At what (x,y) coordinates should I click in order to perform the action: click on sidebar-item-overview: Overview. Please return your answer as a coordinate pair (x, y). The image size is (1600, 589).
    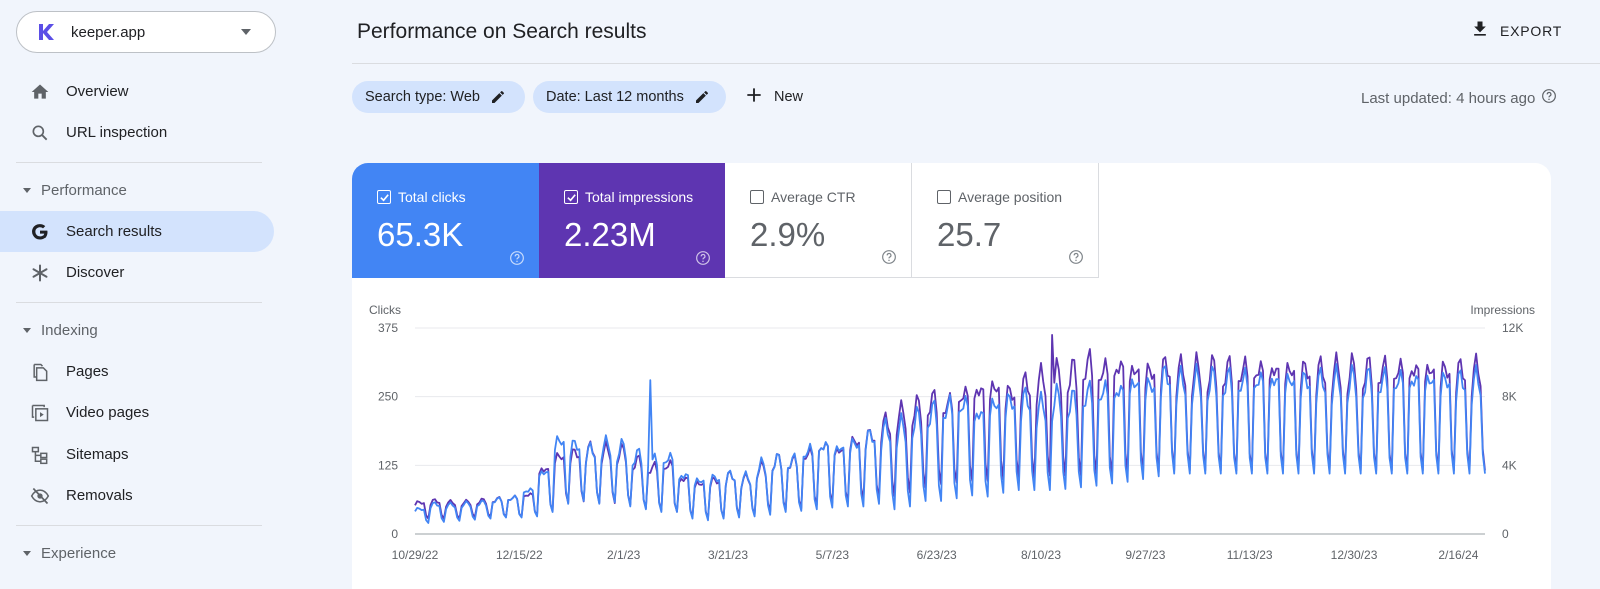
    Looking at the image, I should click on (137, 91).